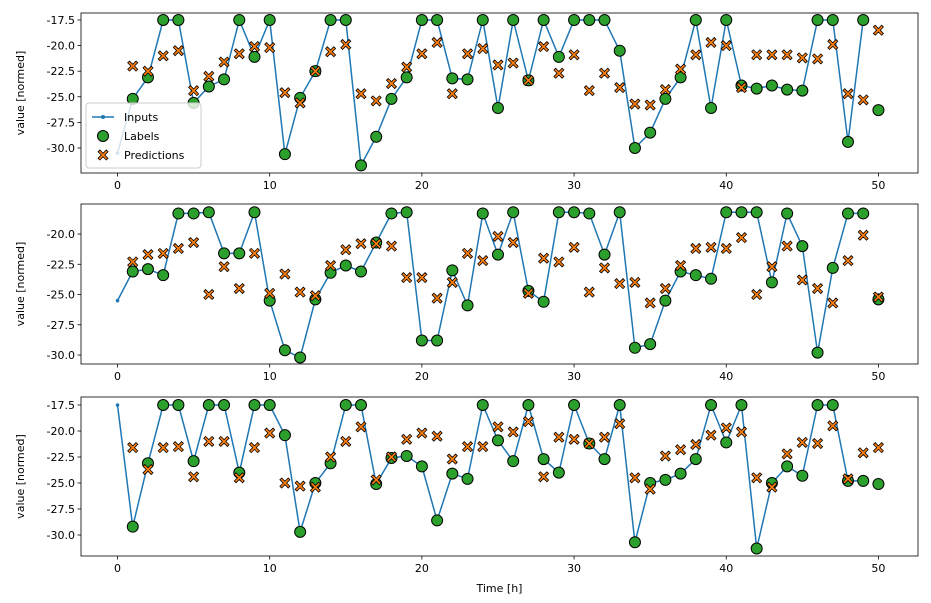 The image size is (931, 603). Describe the element at coordinates (117, 300) in the screenshot. I see `inputs-point` at that location.